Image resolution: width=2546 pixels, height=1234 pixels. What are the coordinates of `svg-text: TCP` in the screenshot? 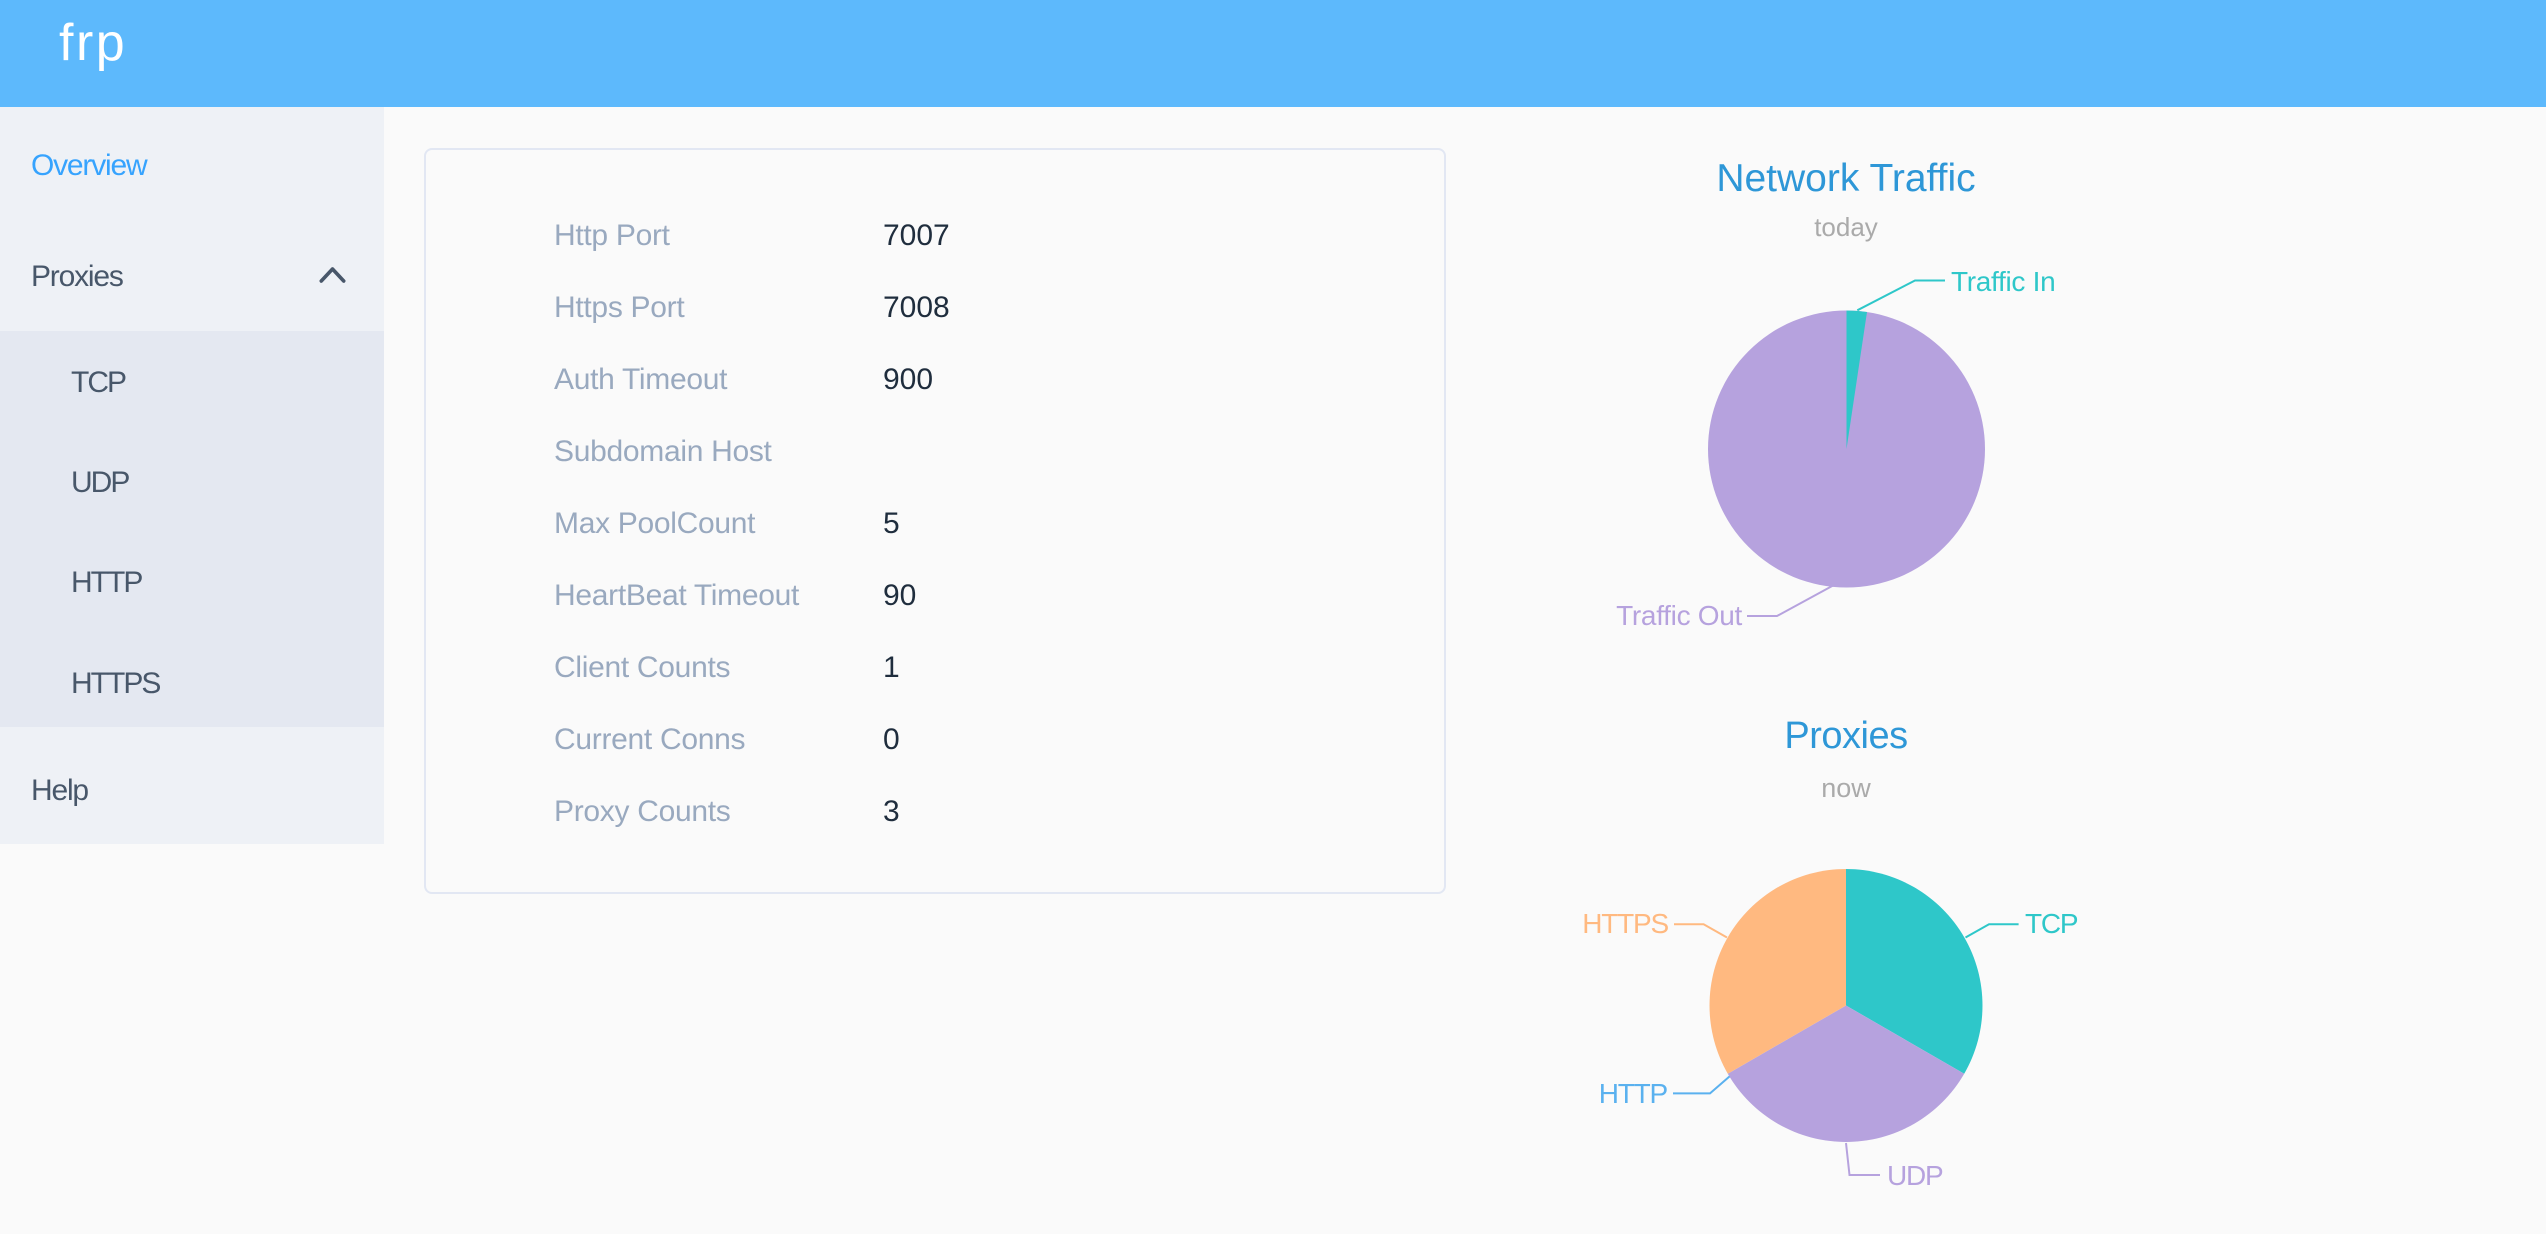 It's located at (2051, 923).